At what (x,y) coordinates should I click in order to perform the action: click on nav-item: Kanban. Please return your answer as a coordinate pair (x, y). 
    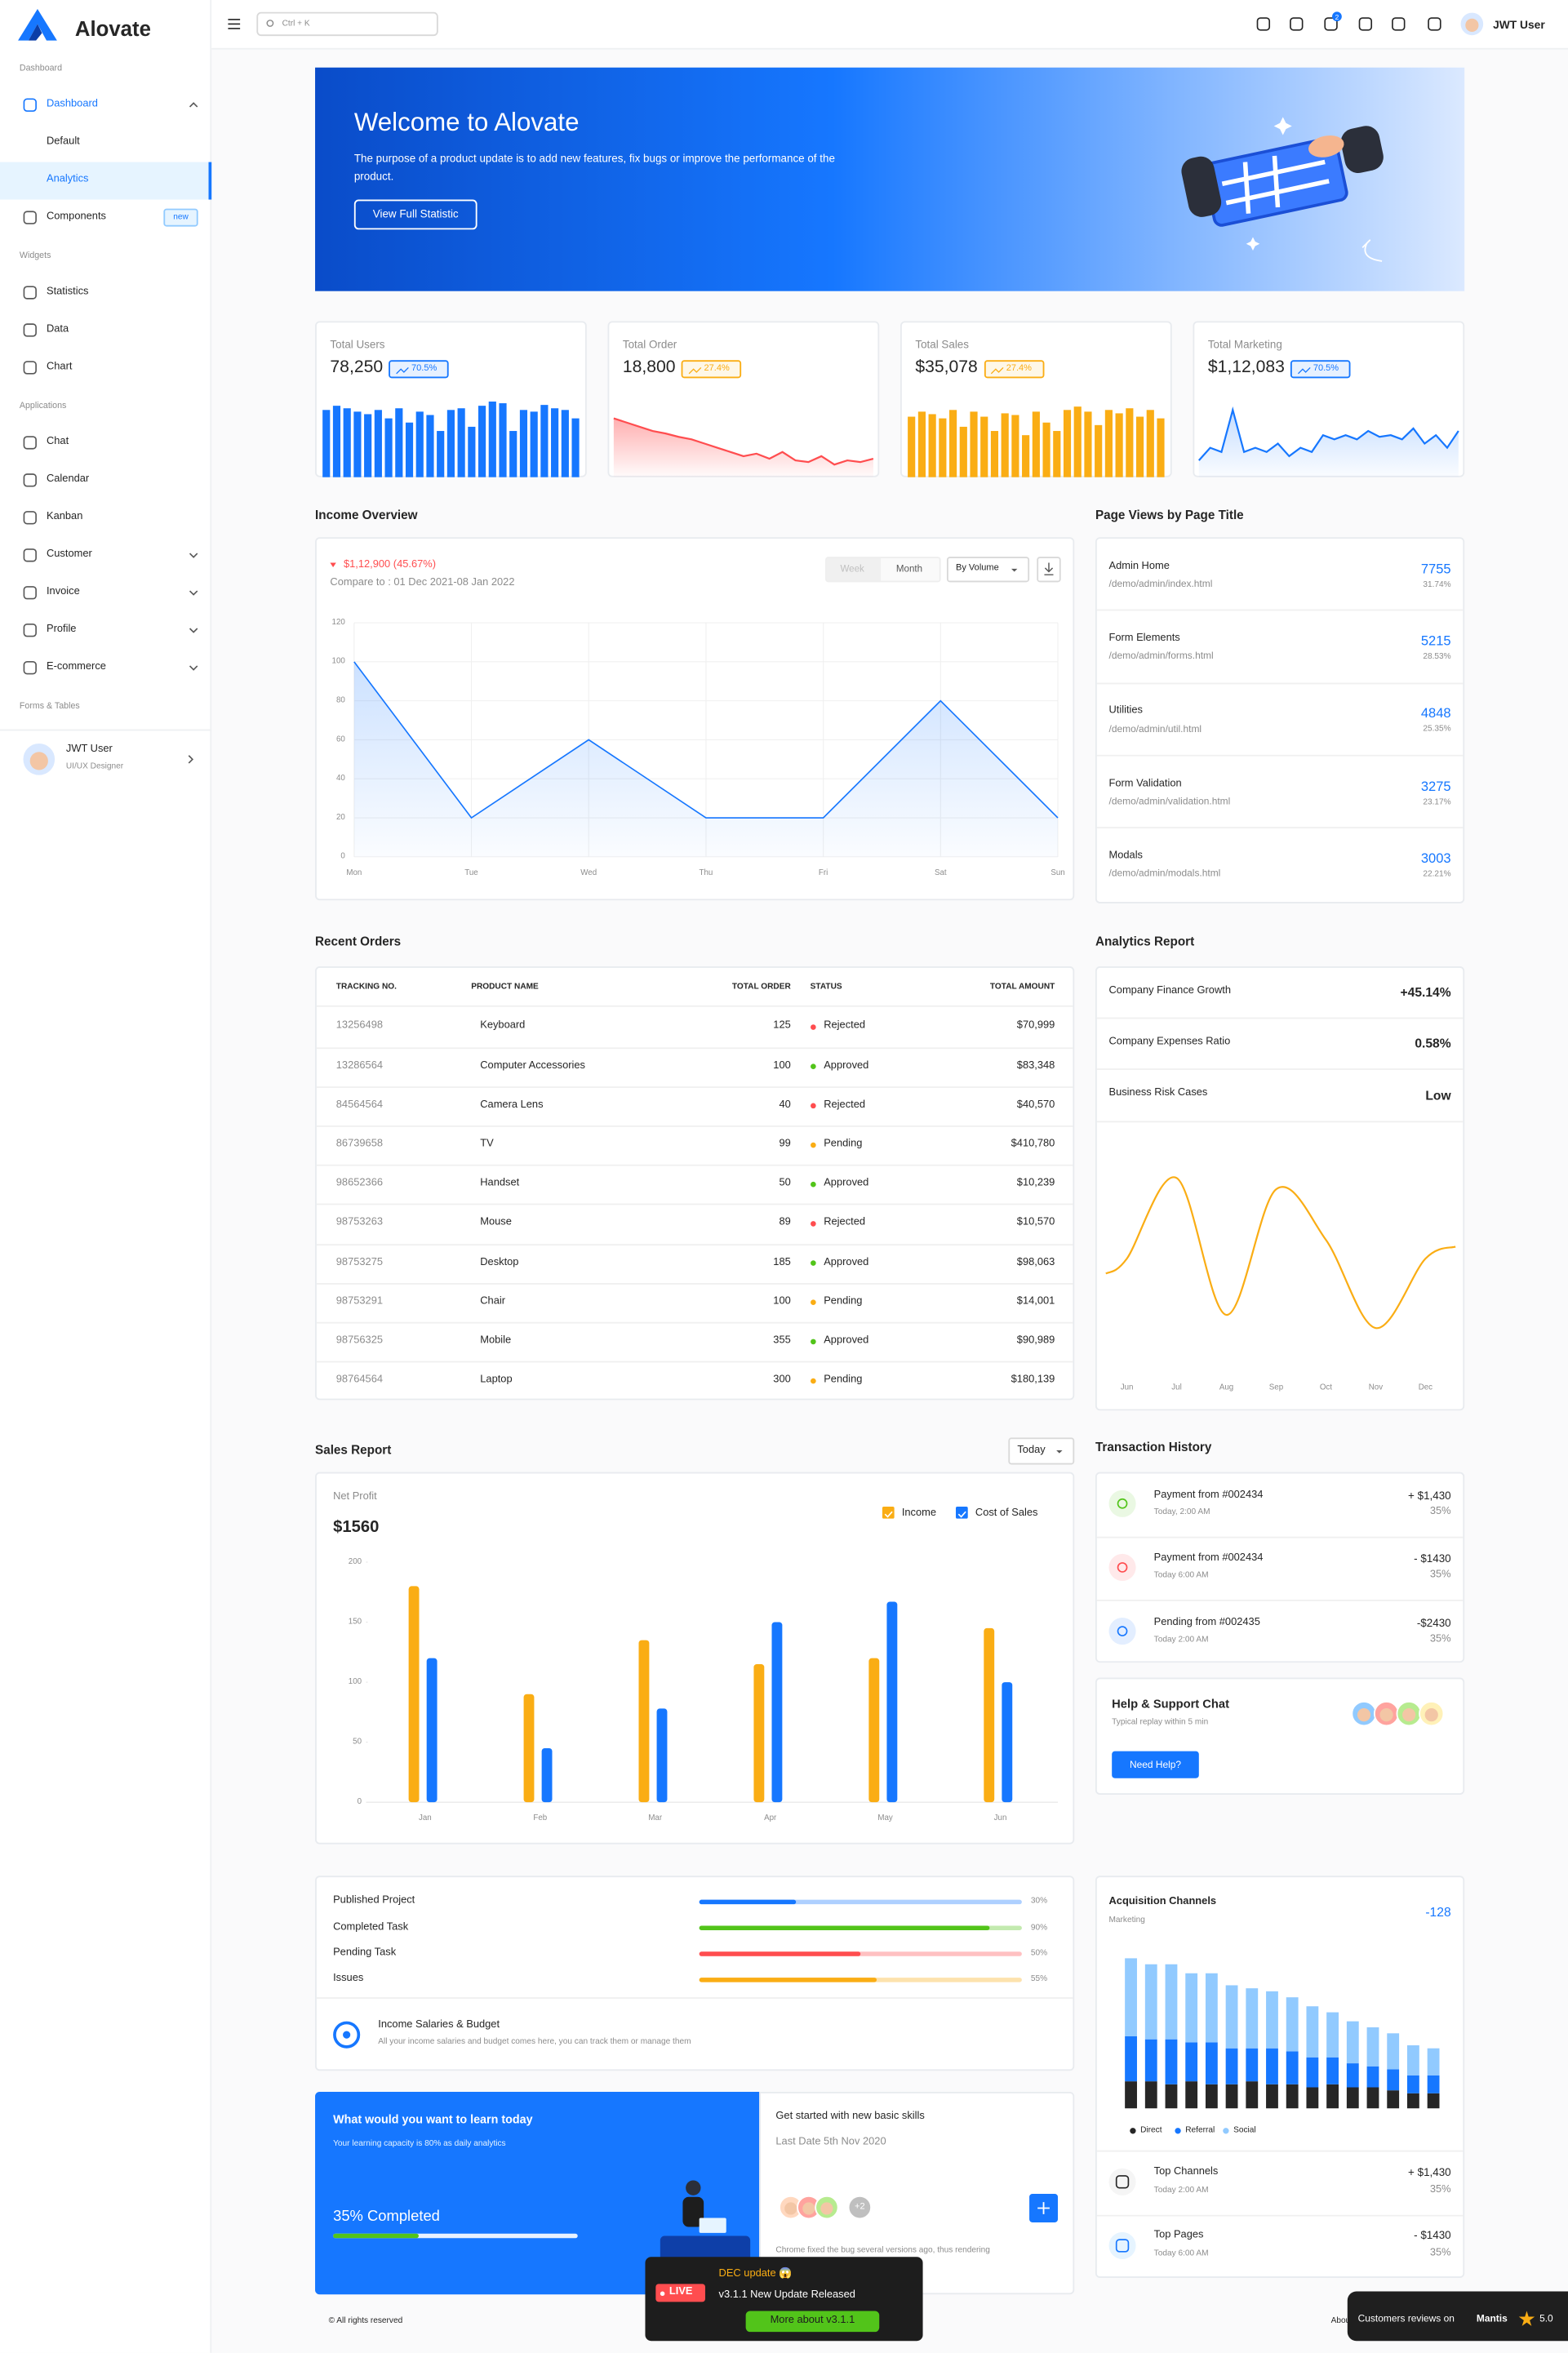
    Looking at the image, I should click on (65, 516).